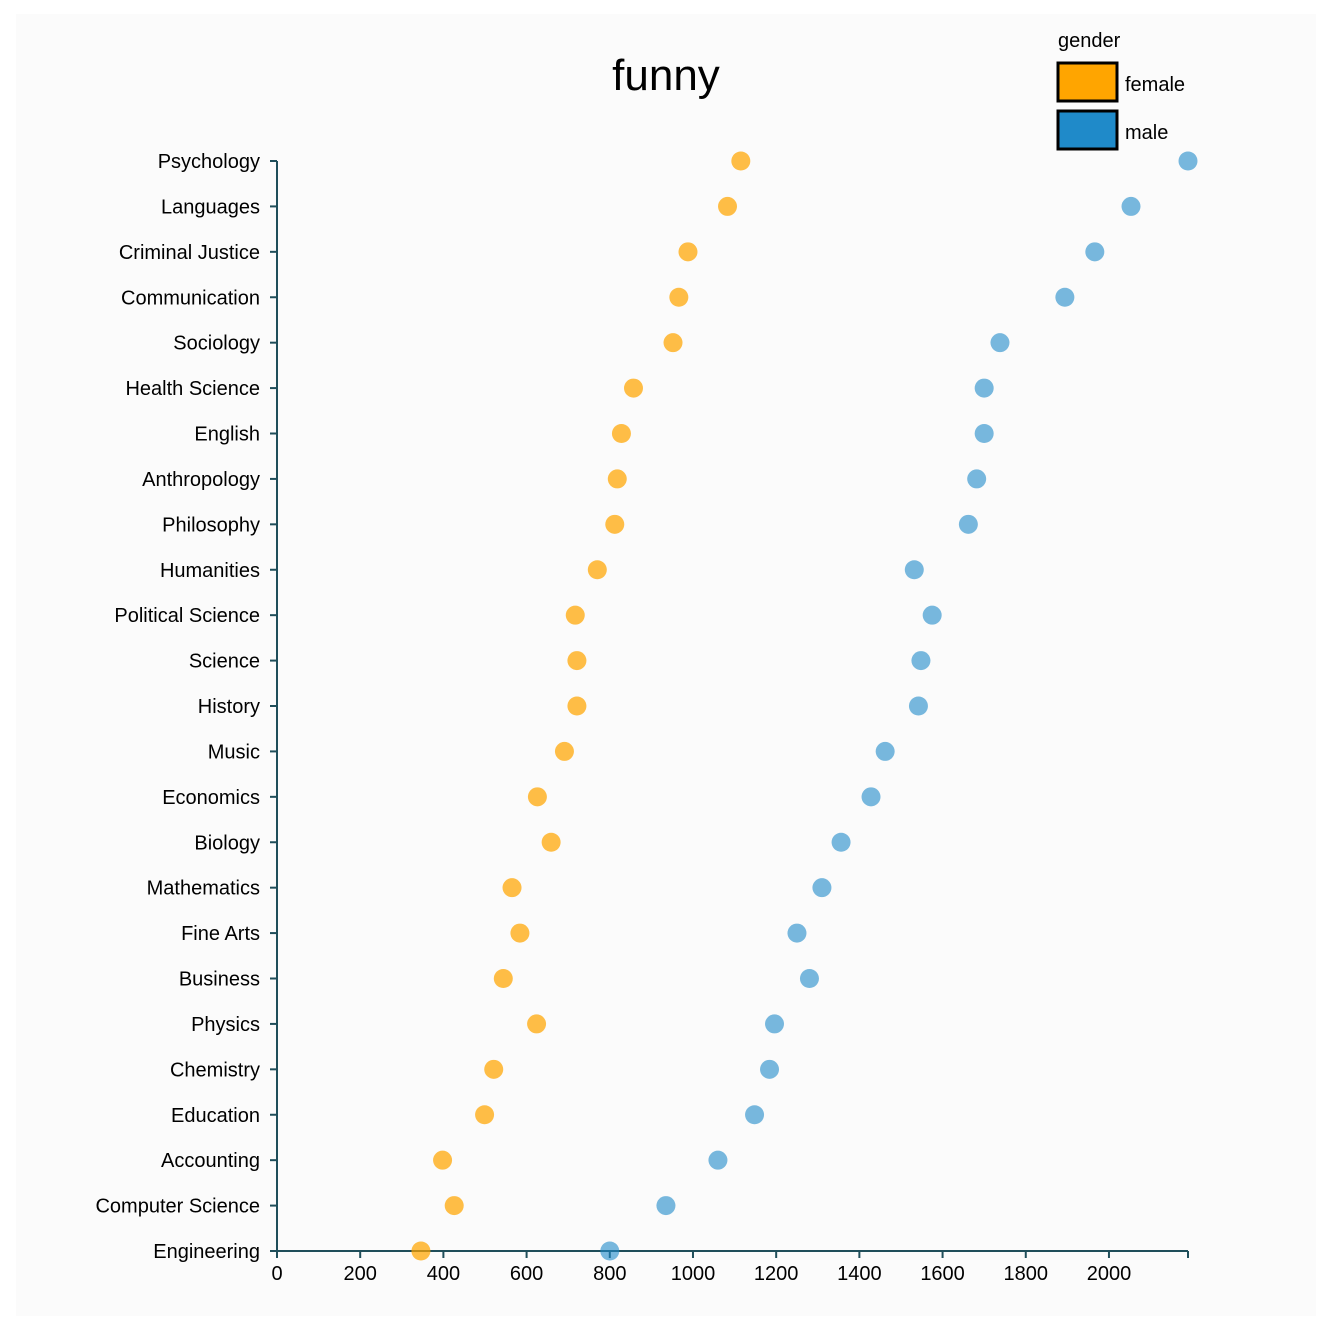 Image resolution: width=1332 pixels, height=1332 pixels. What do you see at coordinates (885, 751) in the screenshot?
I see `point-male-music` at bounding box center [885, 751].